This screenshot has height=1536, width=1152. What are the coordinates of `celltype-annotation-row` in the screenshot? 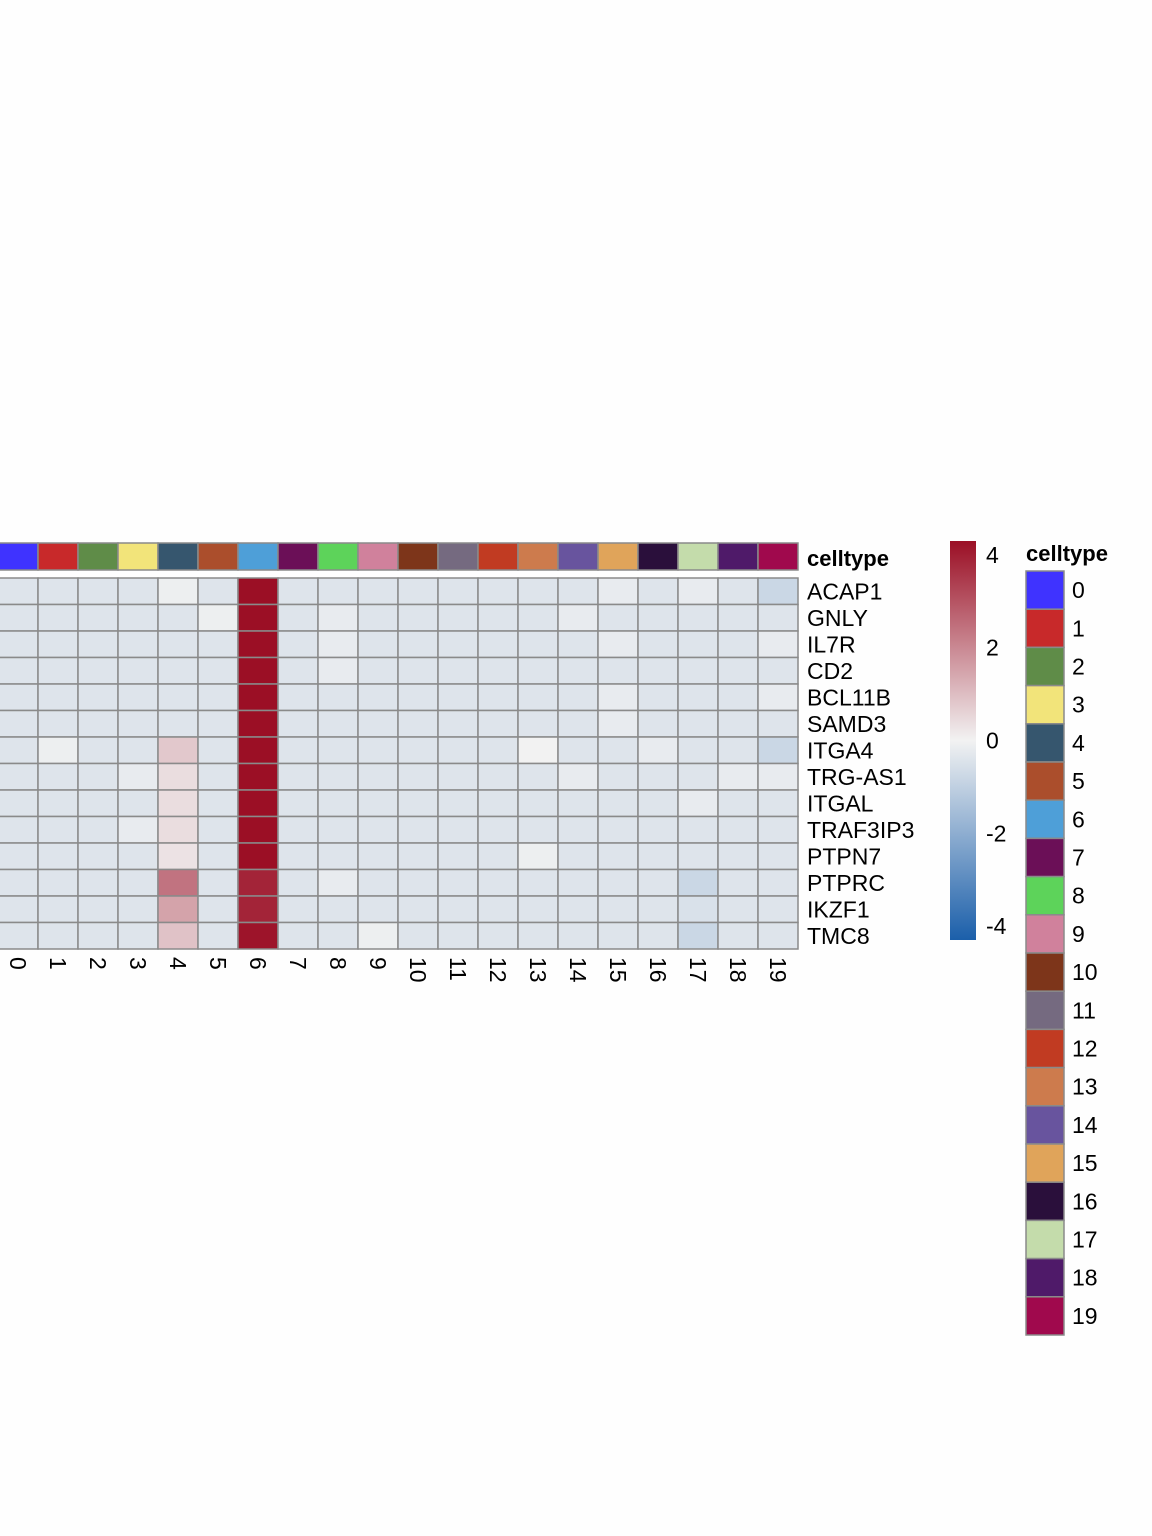 It's located at (399, 556).